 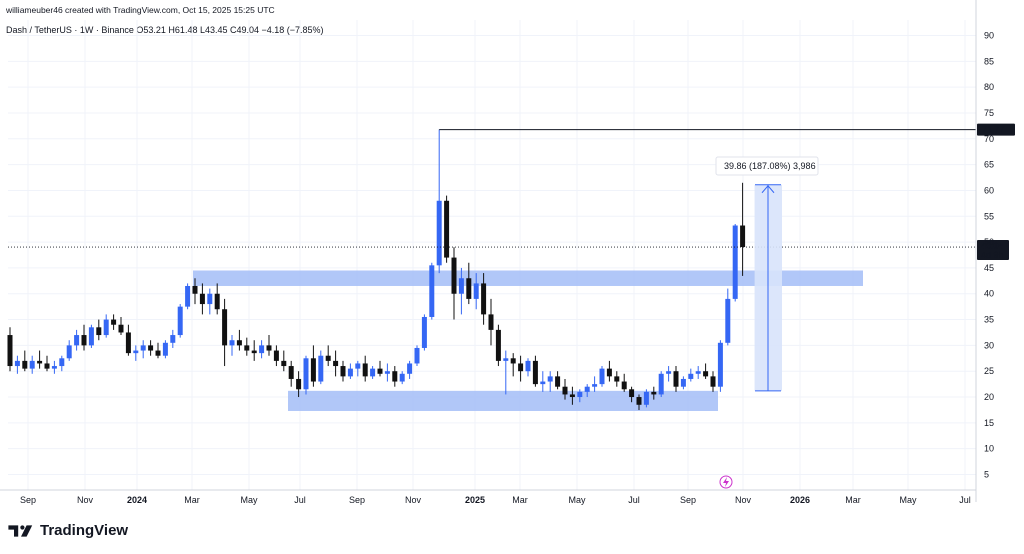 I want to click on y-tick-label: 15, so click(x=989, y=423).